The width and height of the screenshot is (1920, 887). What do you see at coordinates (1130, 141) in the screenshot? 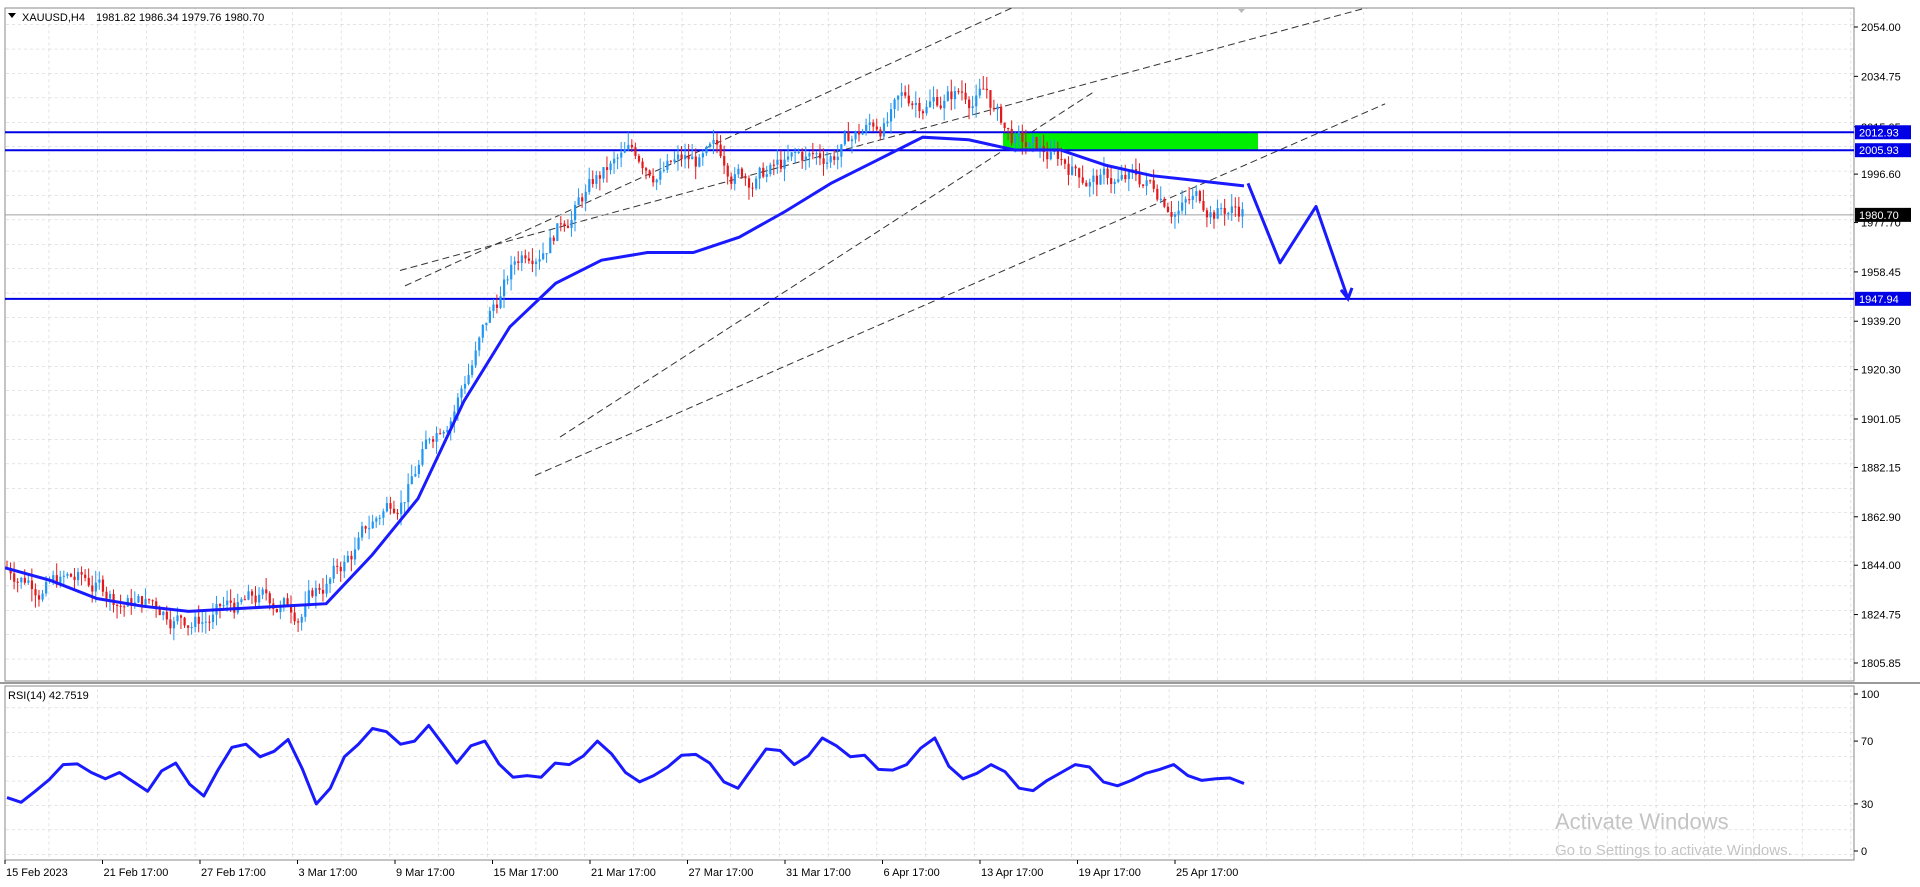
I see `resistance-zone` at bounding box center [1130, 141].